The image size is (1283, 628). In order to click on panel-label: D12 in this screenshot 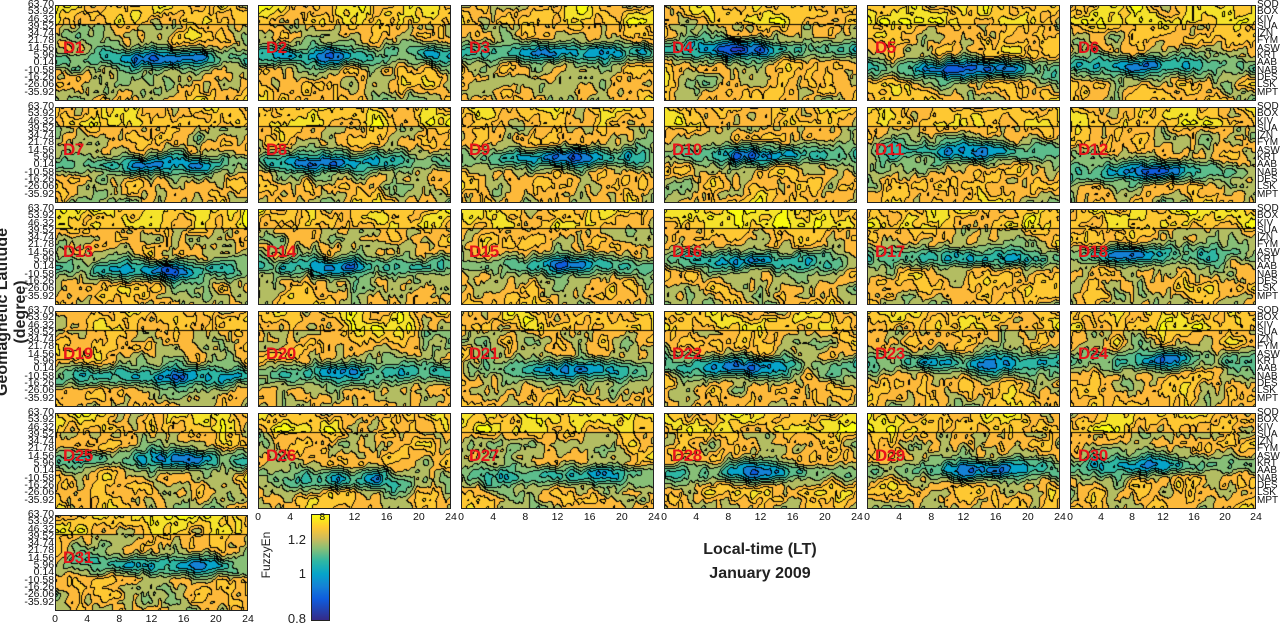, I will do `click(1093, 149)`.